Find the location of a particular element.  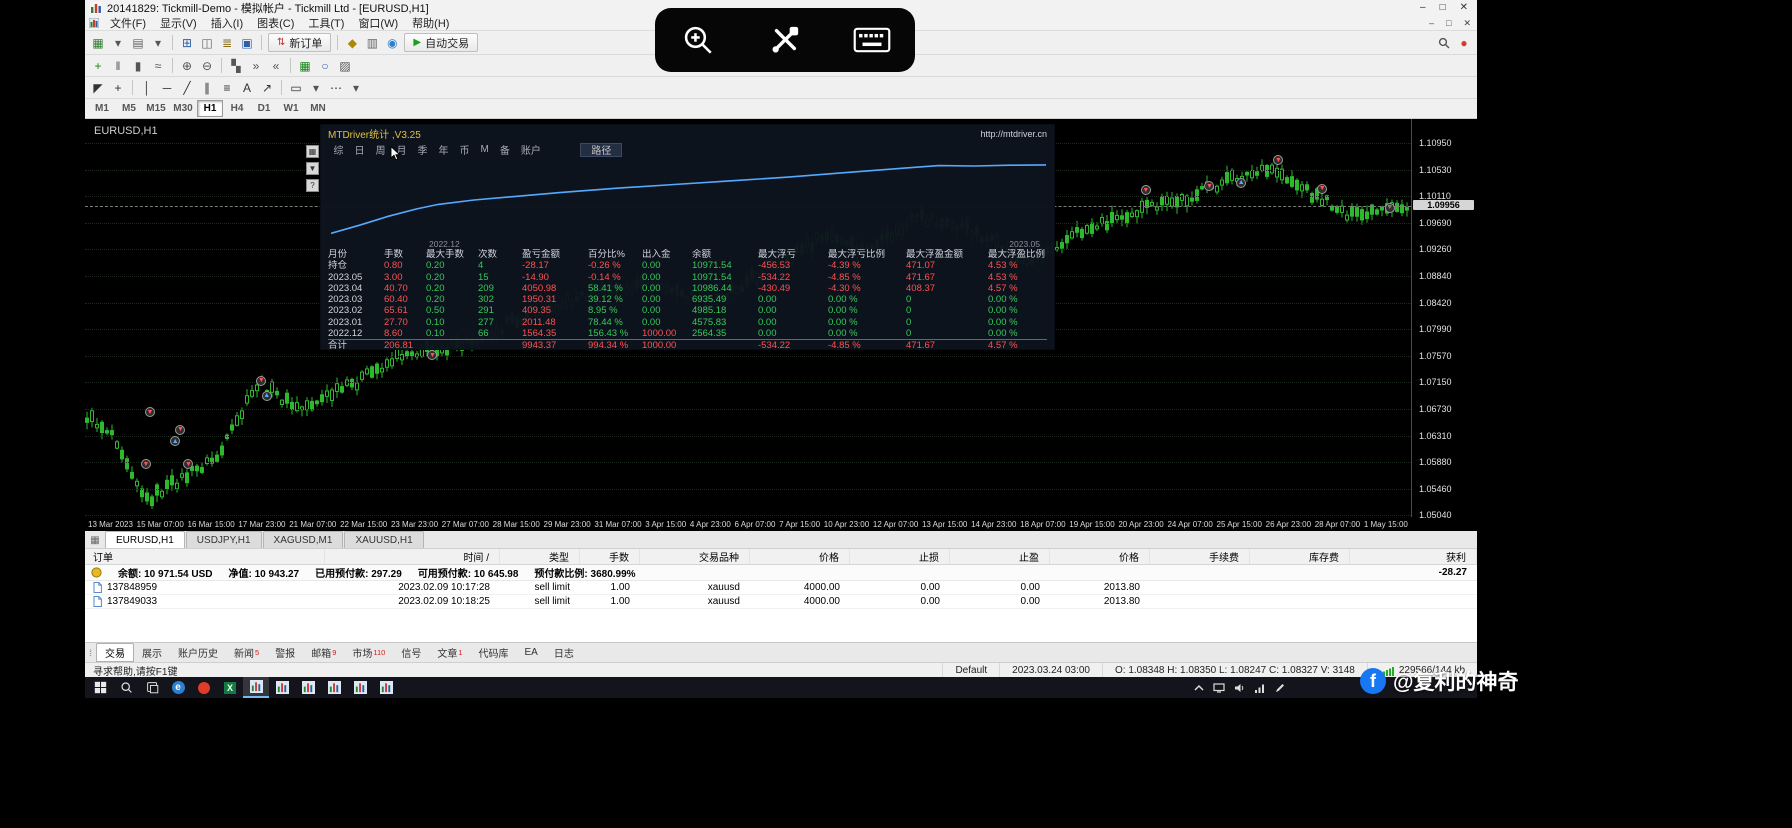

terminal-tab: 警报 is located at coordinates (285, 652).